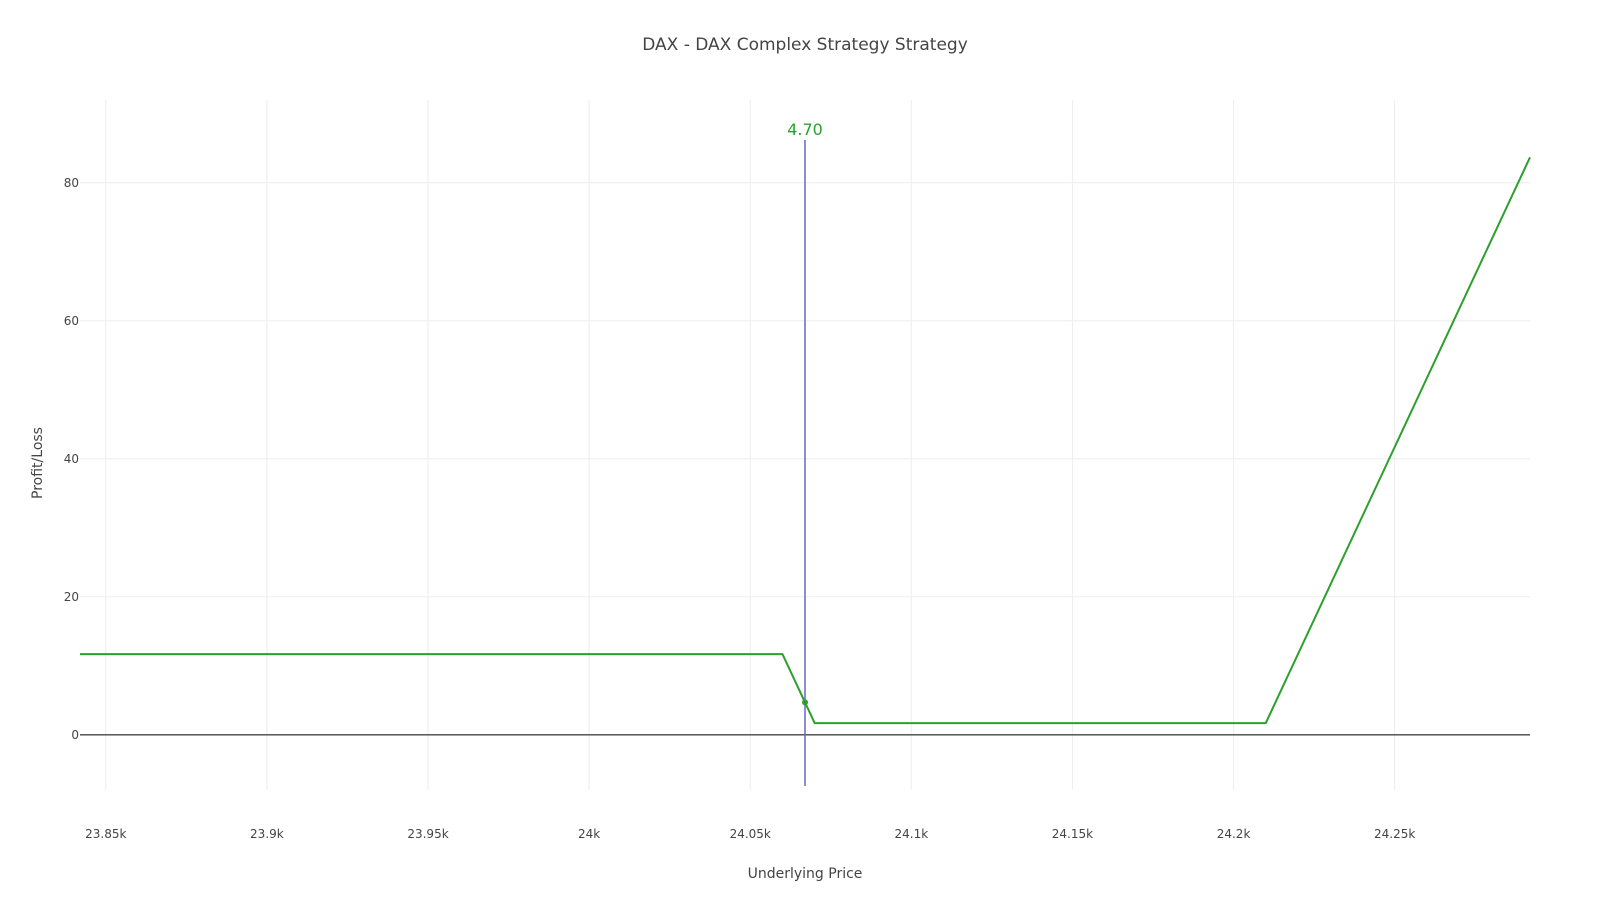  What do you see at coordinates (75, 735) in the screenshot?
I see `y-tick-label: 0` at bounding box center [75, 735].